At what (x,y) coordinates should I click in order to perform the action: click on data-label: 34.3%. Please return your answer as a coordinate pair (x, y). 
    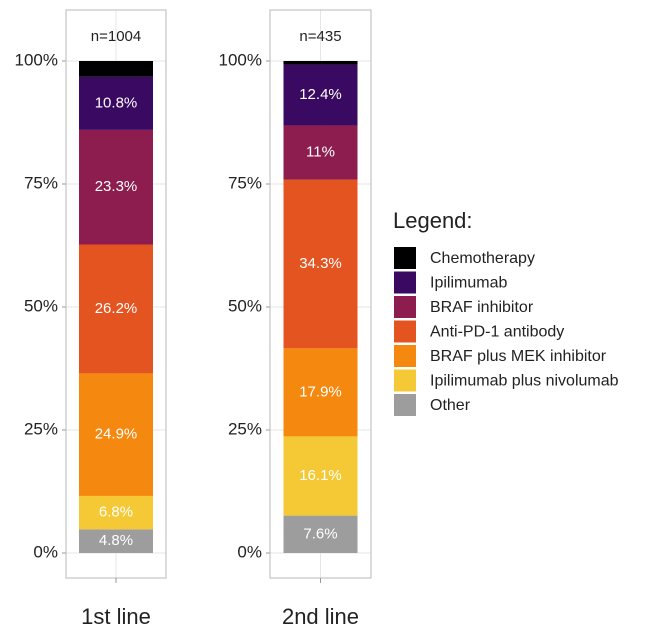
    Looking at the image, I should click on (320, 263).